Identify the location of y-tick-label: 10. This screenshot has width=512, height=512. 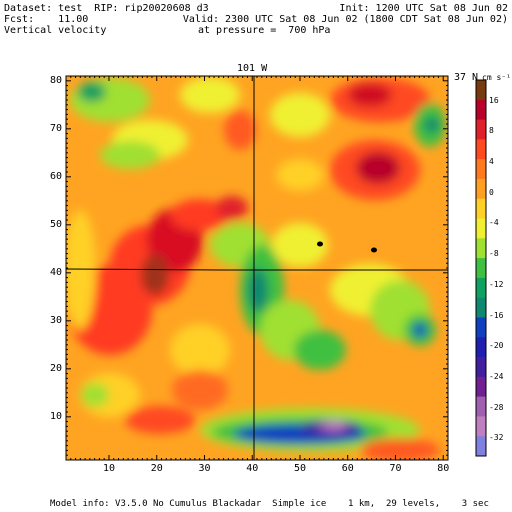
(56, 416).